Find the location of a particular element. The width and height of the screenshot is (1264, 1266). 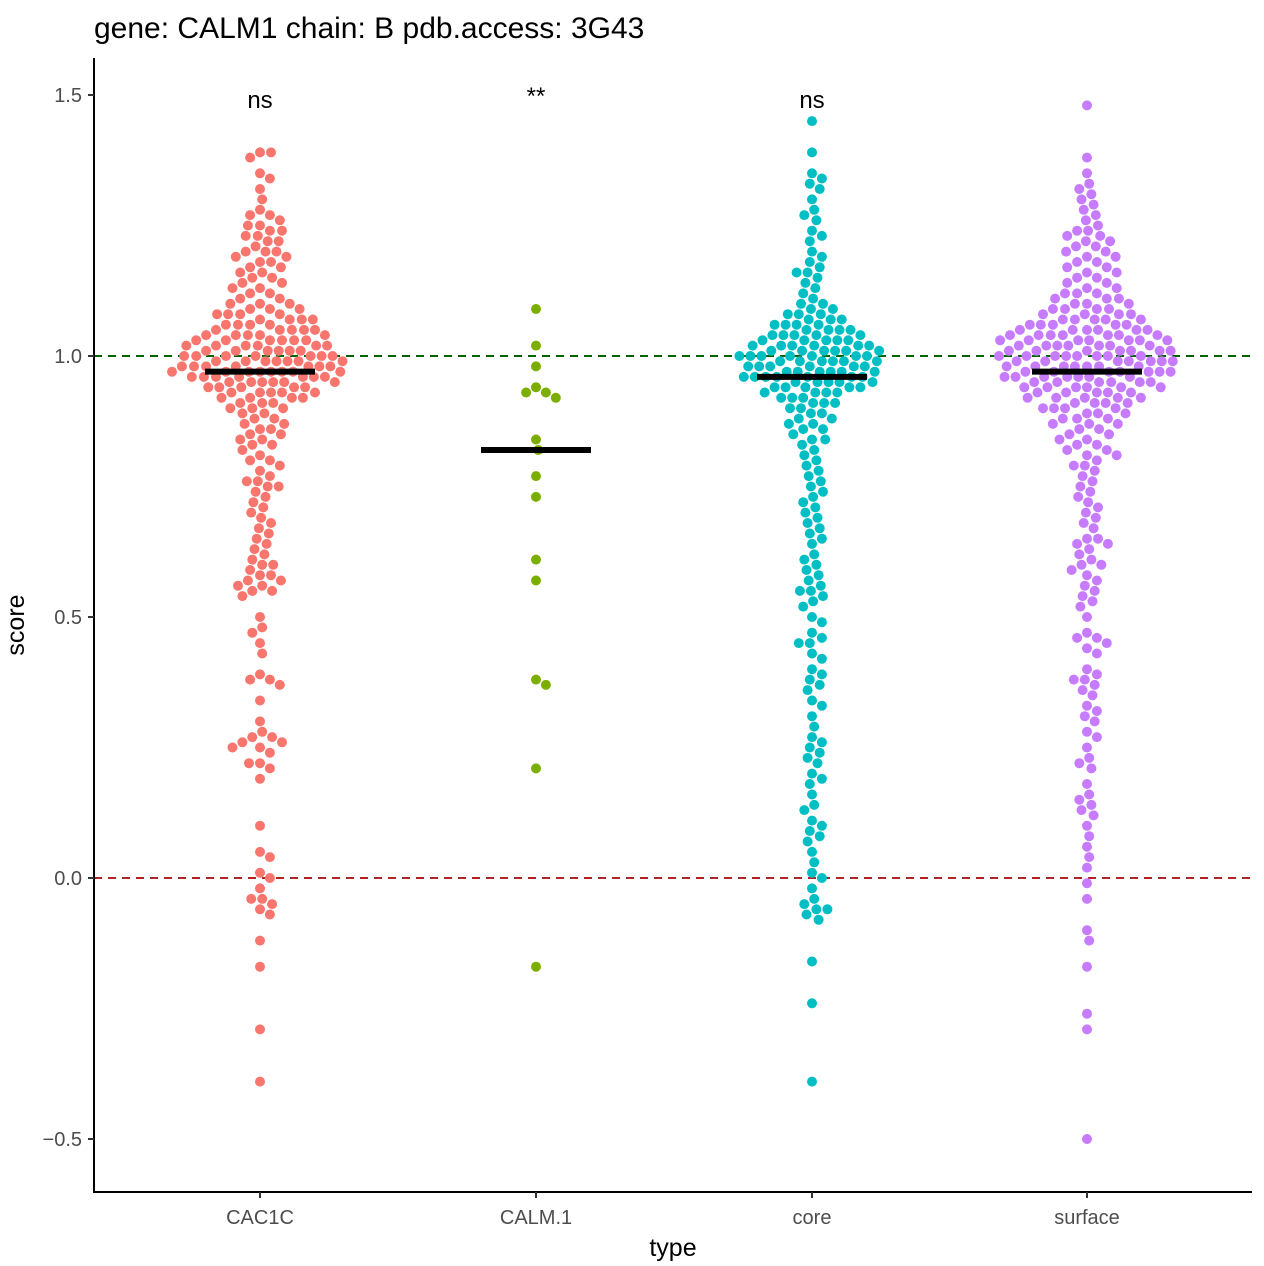

y-tick-label-3: 1.0 is located at coordinates (68, 357).